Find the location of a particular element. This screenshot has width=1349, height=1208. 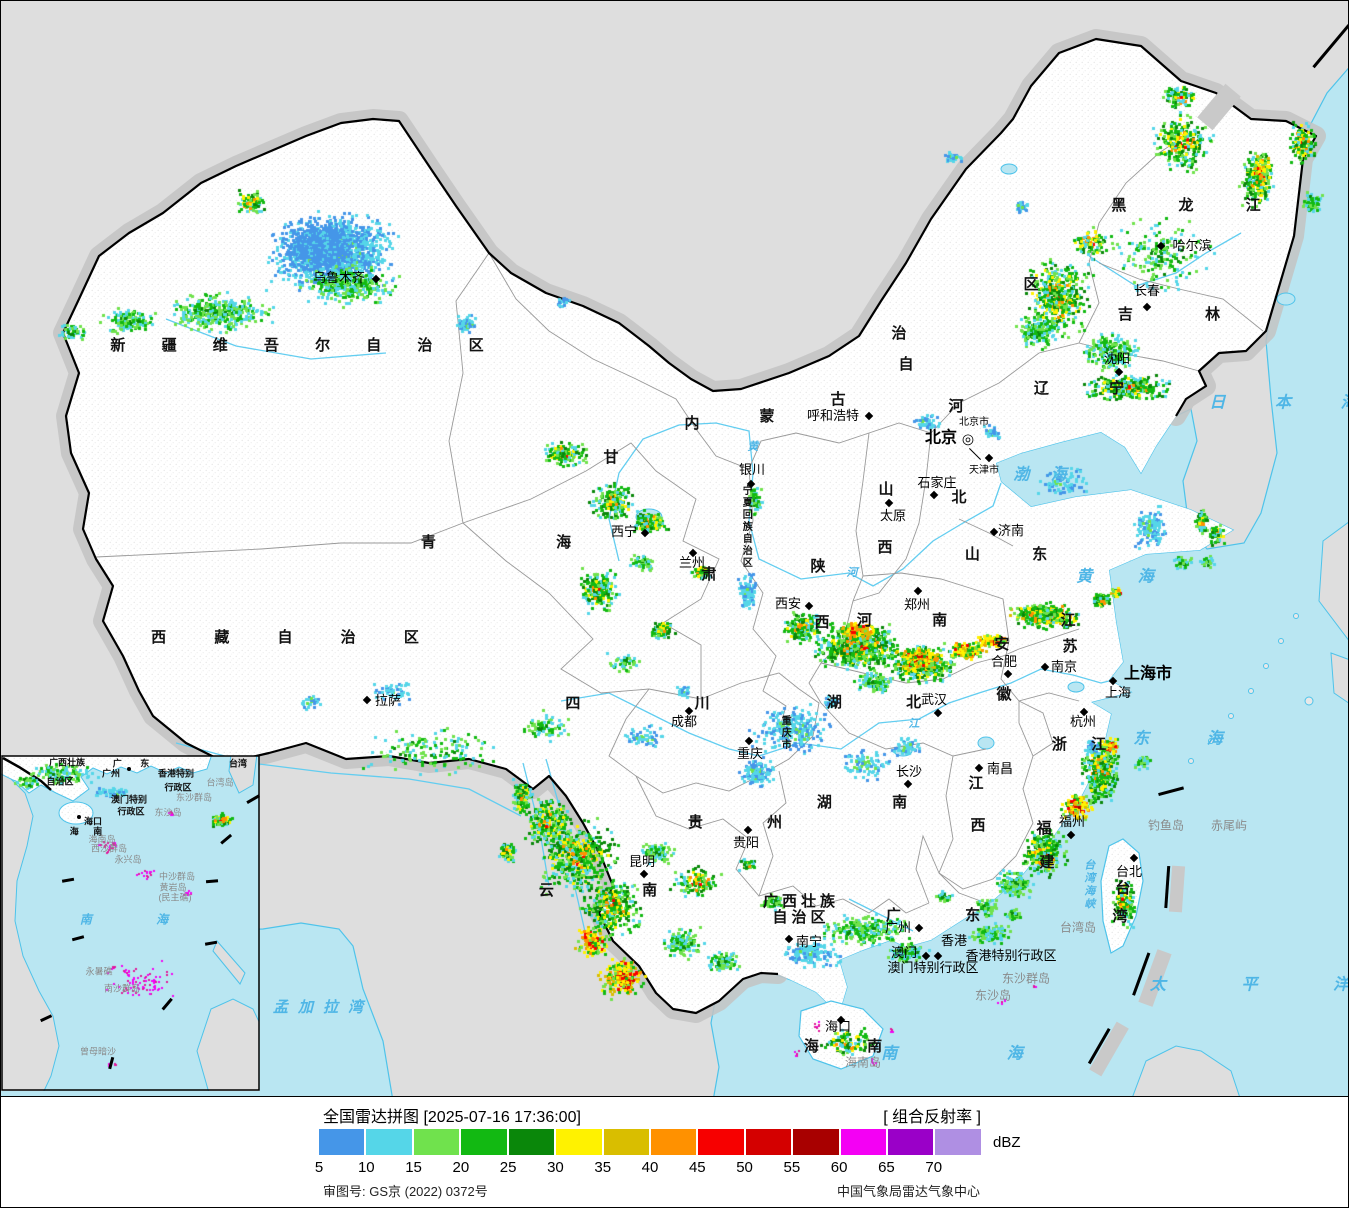

inset-label: (民主礁) is located at coordinates (175, 897).